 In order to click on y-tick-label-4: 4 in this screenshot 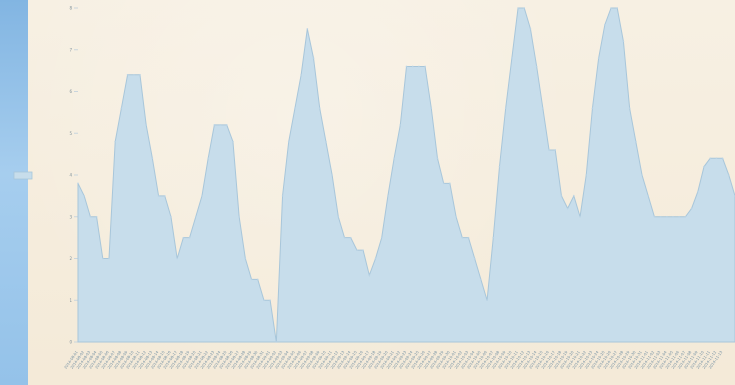, I will do `click(70, 175)`.